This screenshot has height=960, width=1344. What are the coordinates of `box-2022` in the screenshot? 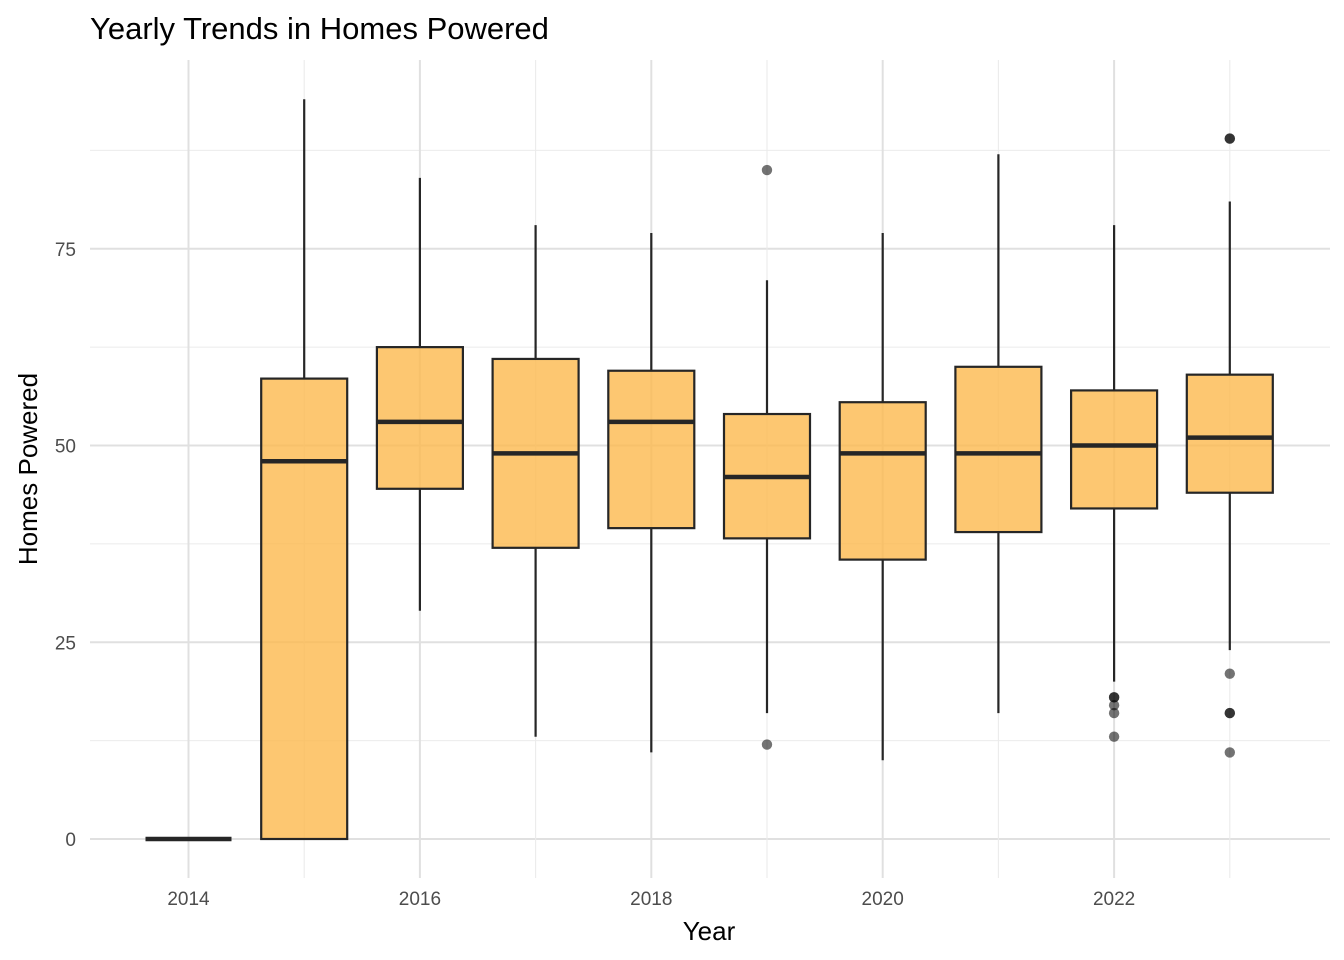 It's located at (1114, 483).